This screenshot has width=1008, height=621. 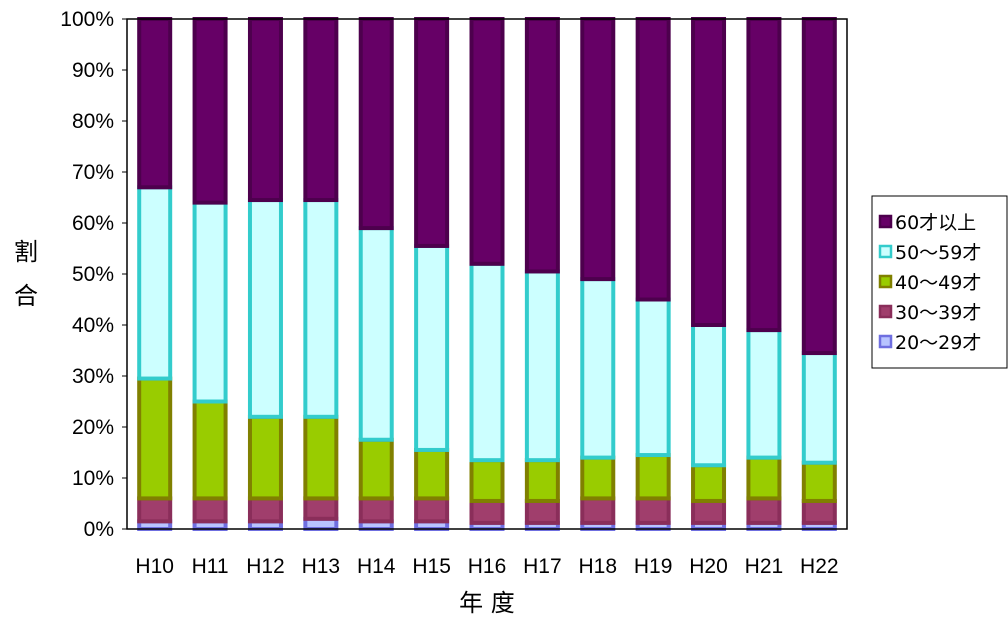 What do you see at coordinates (93, 121) in the screenshot?
I see `y-tick-label: 80%` at bounding box center [93, 121].